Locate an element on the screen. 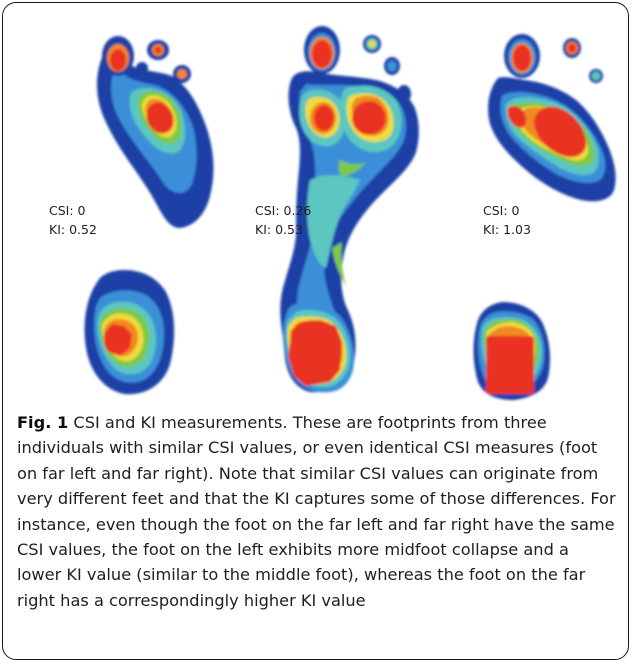  middle-foot-ki-label: KI: 0.53 is located at coordinates (279, 229).